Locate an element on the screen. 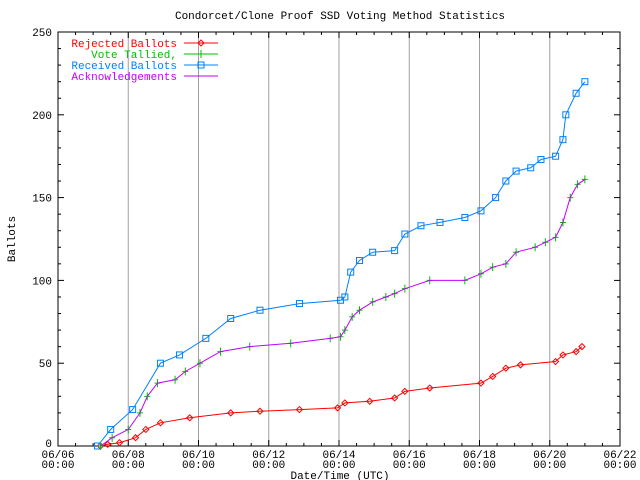 The image size is (640, 480). y-tick-label: 250 is located at coordinates (42, 34).